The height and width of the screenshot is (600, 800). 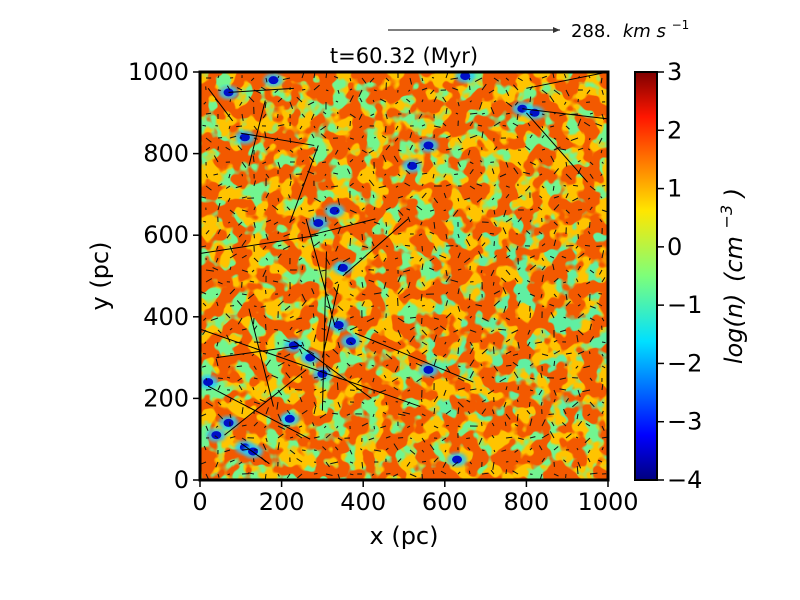 What do you see at coordinates (166, 154) in the screenshot?
I see `y-tick-label: 800` at bounding box center [166, 154].